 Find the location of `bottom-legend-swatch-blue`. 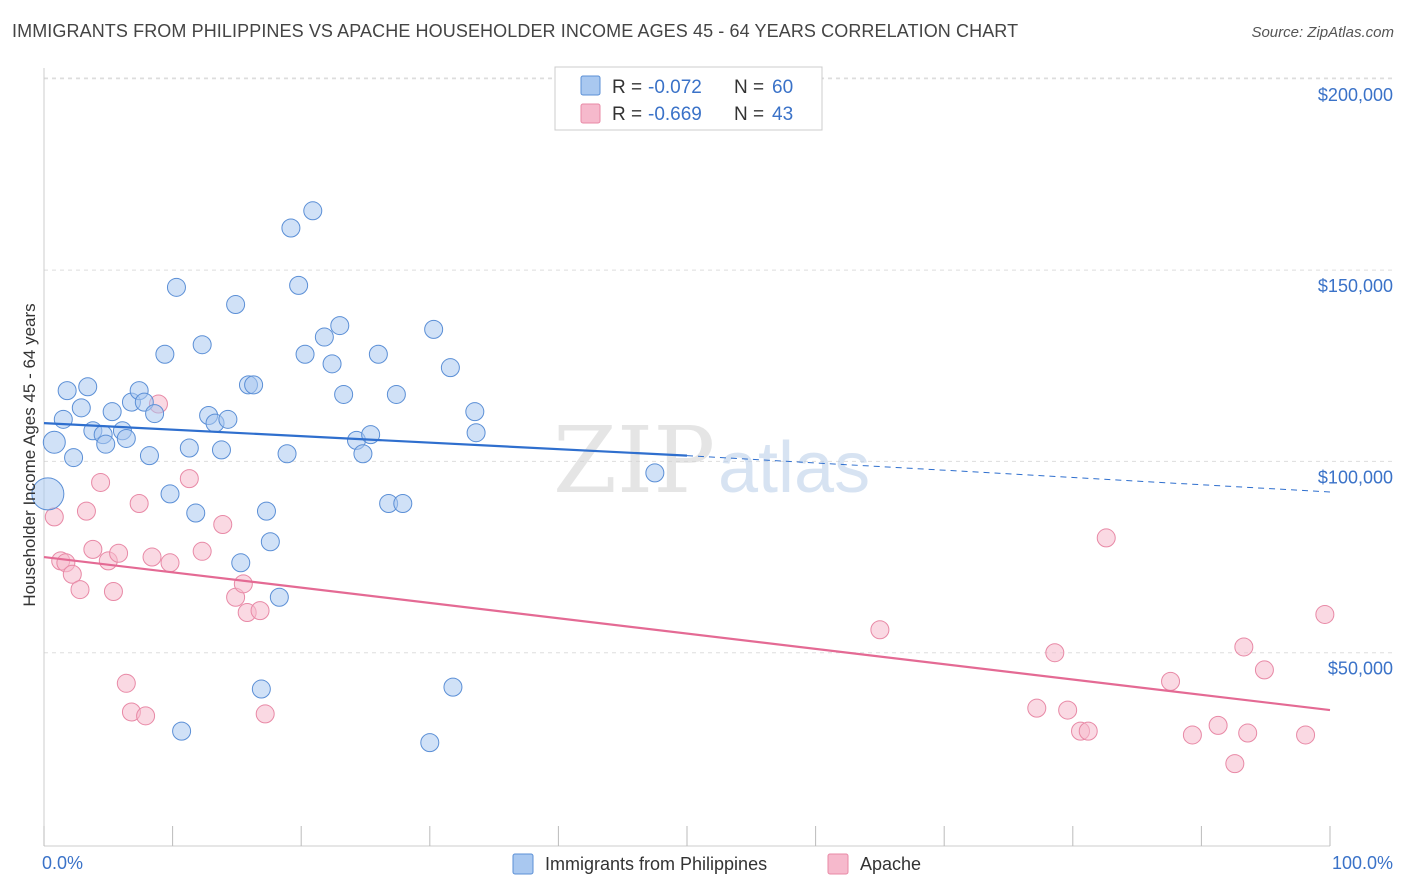

bottom-legend-swatch-blue is located at coordinates (523, 864).